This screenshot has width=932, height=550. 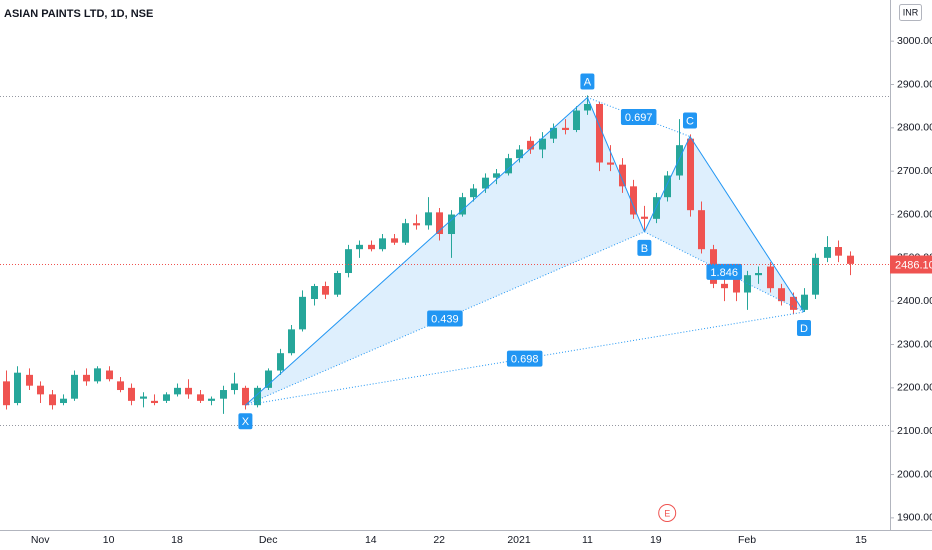 I want to click on y-tick-label: 2600.00, so click(x=914, y=214).